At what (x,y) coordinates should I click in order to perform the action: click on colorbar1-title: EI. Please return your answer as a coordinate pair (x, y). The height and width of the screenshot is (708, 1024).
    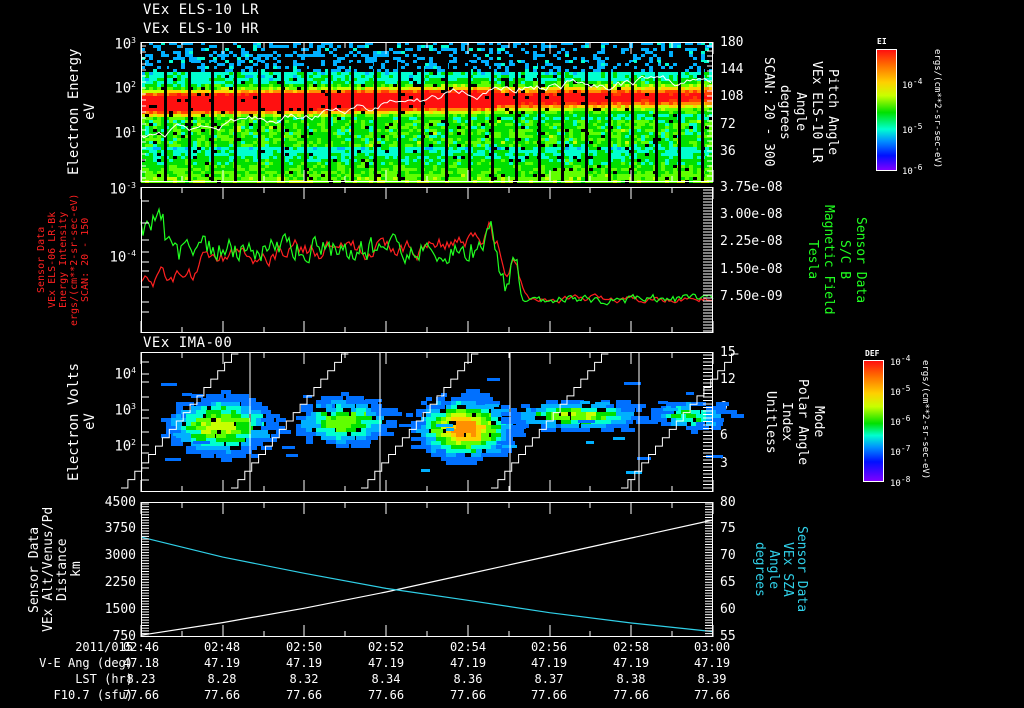
    Looking at the image, I should click on (882, 41).